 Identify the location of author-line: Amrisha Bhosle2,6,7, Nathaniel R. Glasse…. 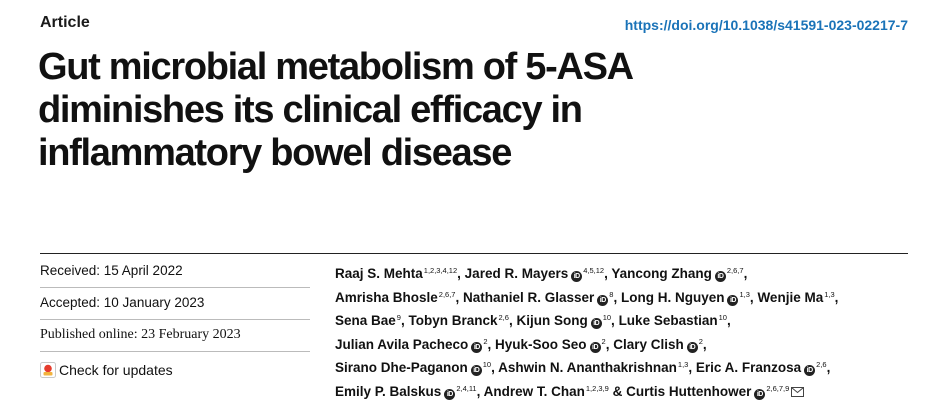
(622, 297).